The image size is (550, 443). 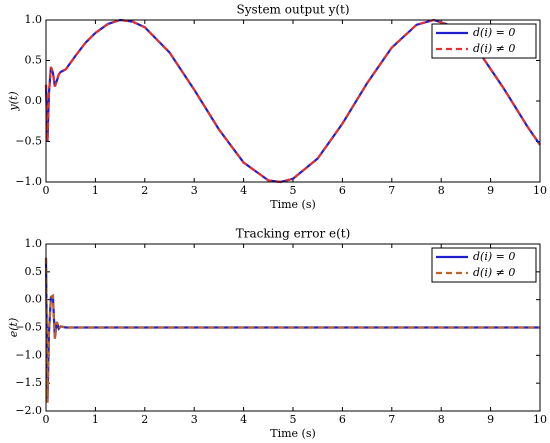 I want to click on y-tick-label: −1.5, so click(x=28, y=382).